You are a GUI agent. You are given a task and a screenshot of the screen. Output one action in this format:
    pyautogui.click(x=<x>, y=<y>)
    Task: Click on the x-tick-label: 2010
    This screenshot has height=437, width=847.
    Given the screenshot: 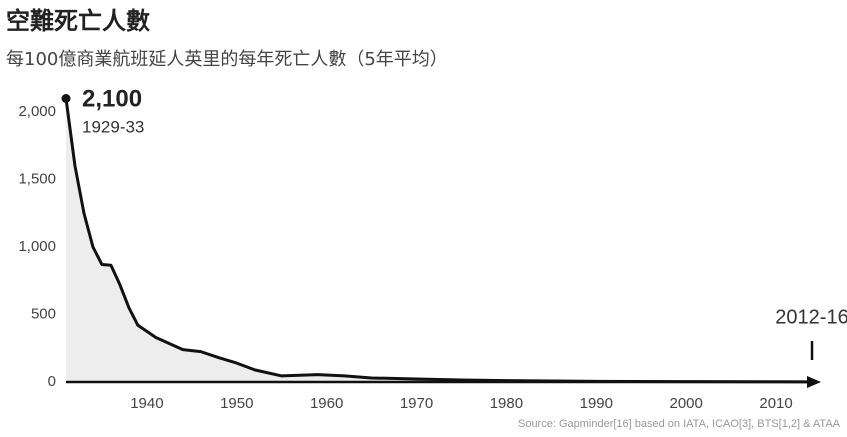 What is the action you would take?
    pyautogui.click(x=775, y=403)
    